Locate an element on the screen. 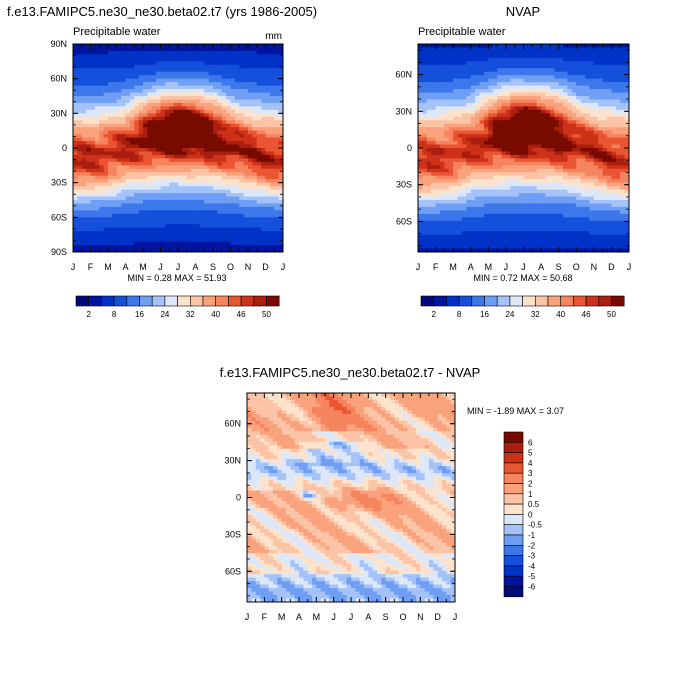 The image size is (700, 700). colorbar-box is located at coordinates (184, 301).